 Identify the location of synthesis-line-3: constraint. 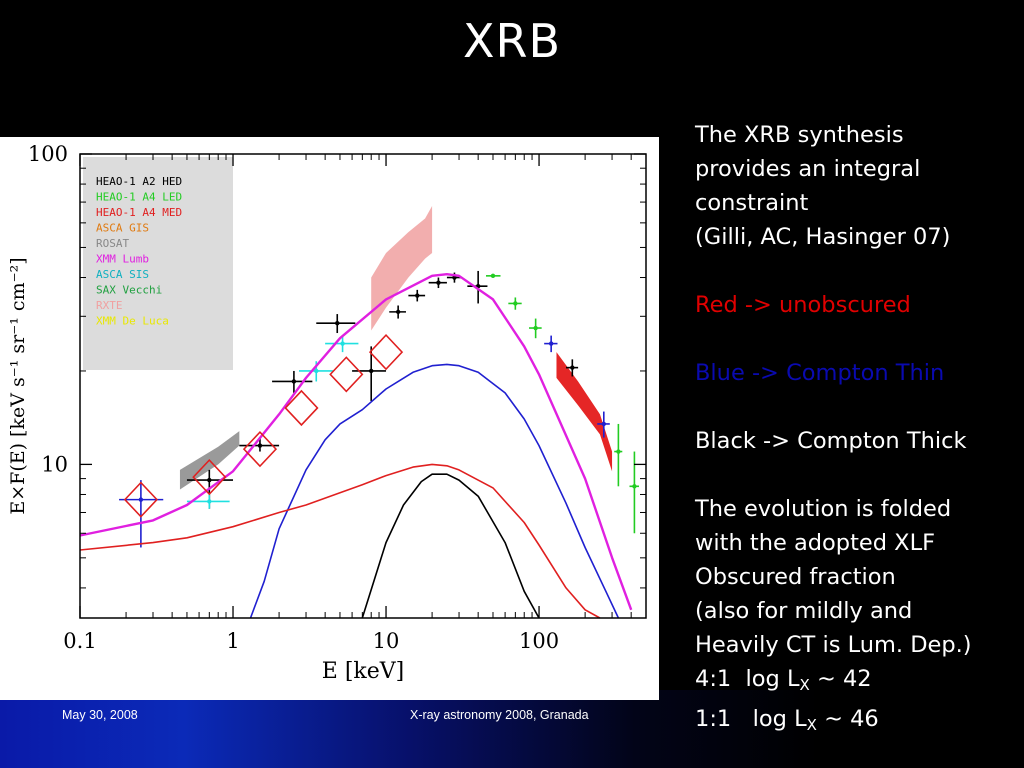
(752, 203).